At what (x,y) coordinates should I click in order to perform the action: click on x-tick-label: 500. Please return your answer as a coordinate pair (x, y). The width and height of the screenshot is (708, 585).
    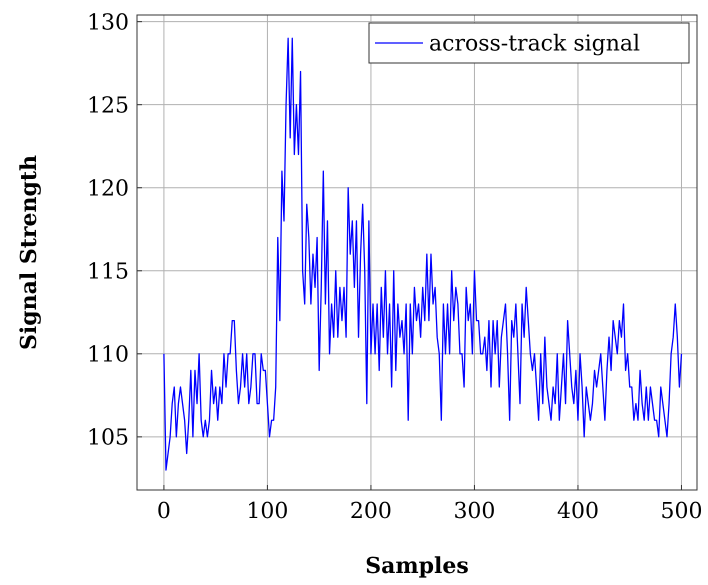
    Looking at the image, I should click on (681, 511).